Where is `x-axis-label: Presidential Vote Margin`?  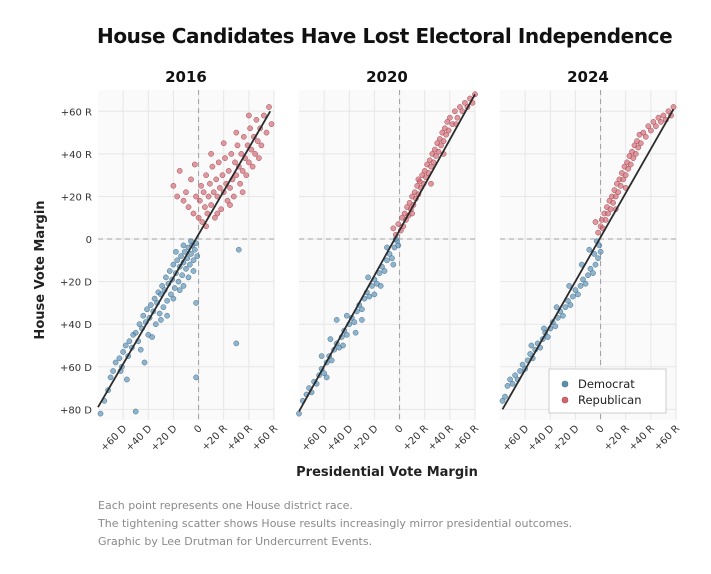 x-axis-label: Presidential Vote Margin is located at coordinates (387, 472).